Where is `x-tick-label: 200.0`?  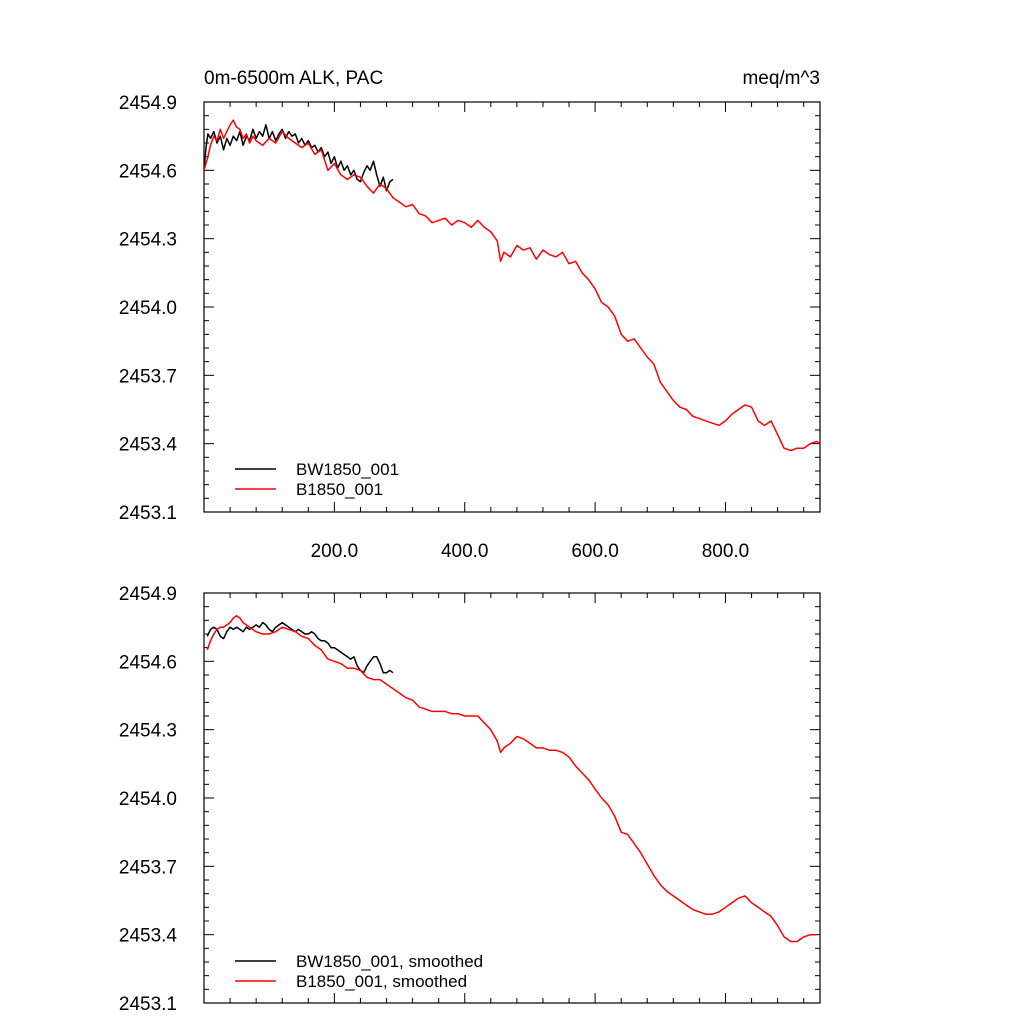
x-tick-label: 200.0 is located at coordinates (335, 551).